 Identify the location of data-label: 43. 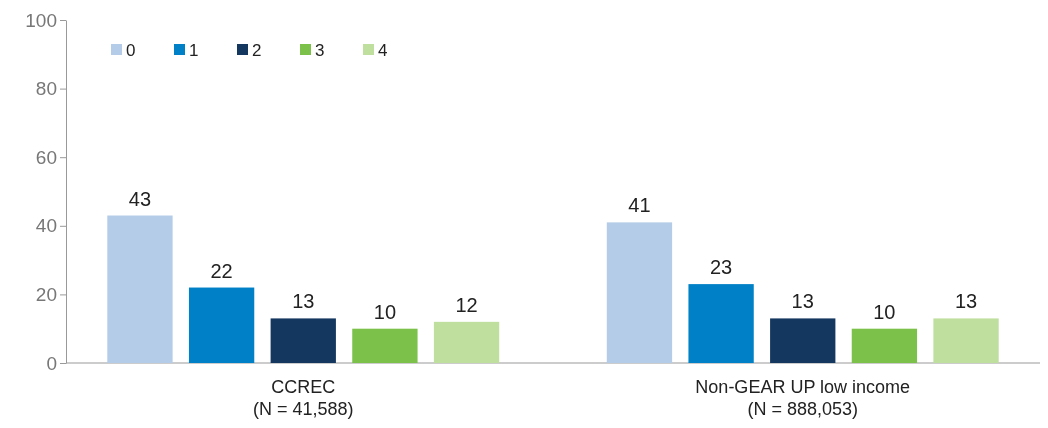
(140, 198).